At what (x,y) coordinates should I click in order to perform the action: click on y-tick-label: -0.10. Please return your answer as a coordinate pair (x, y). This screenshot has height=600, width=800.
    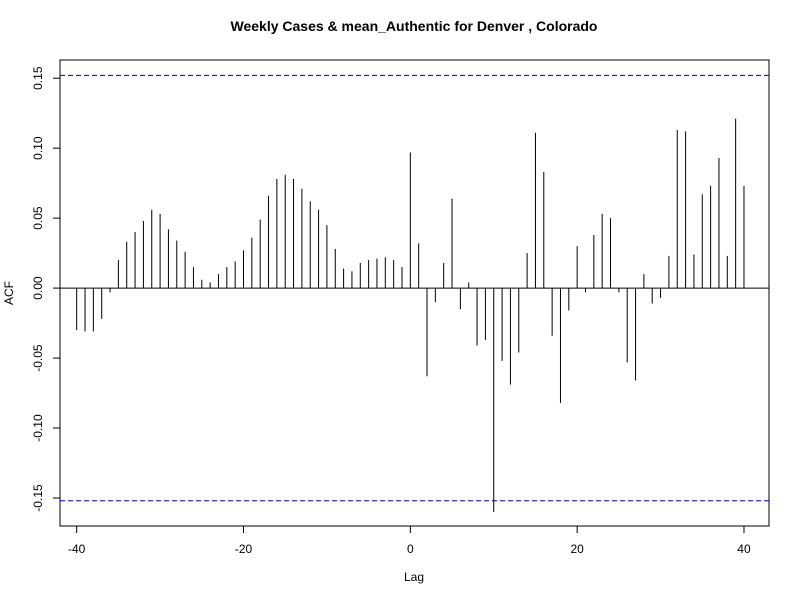
    Looking at the image, I should click on (38, 428).